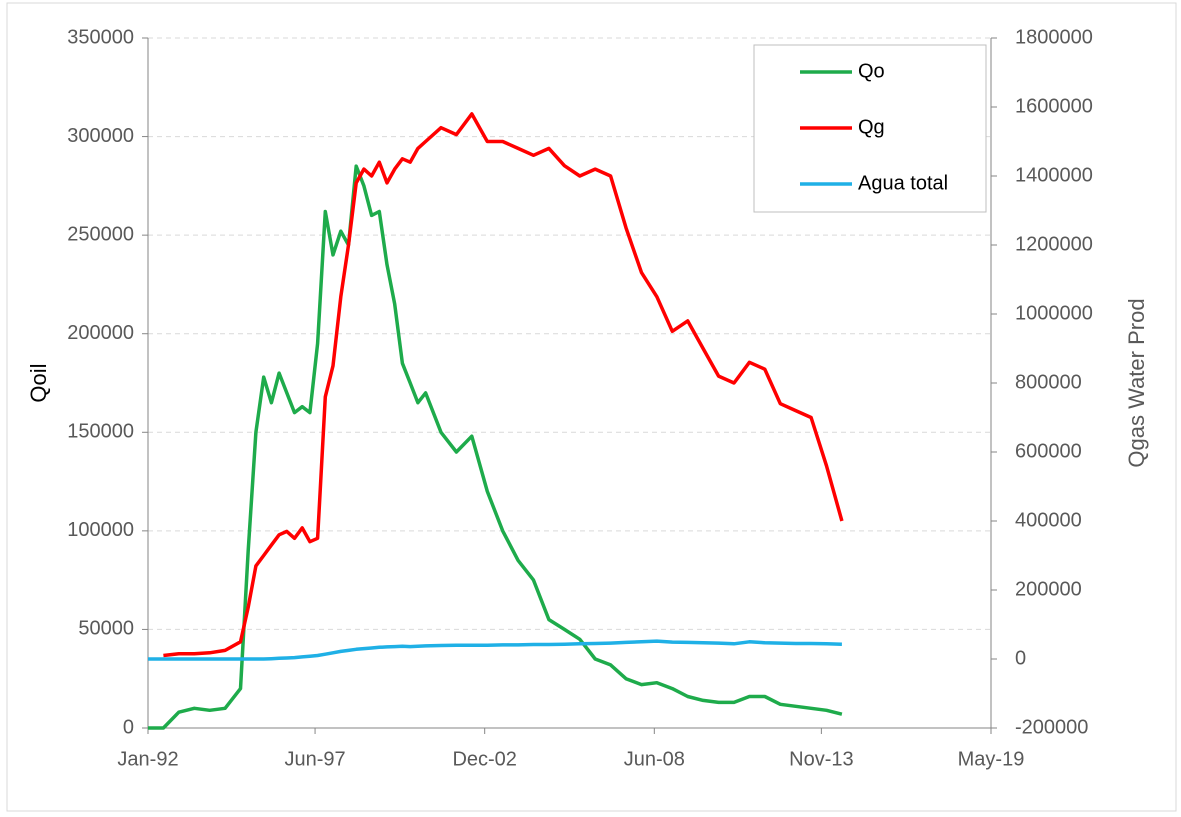 This screenshot has width=1181, height=817. I want to click on y2-tick-label: 1400000, so click(1054, 175).